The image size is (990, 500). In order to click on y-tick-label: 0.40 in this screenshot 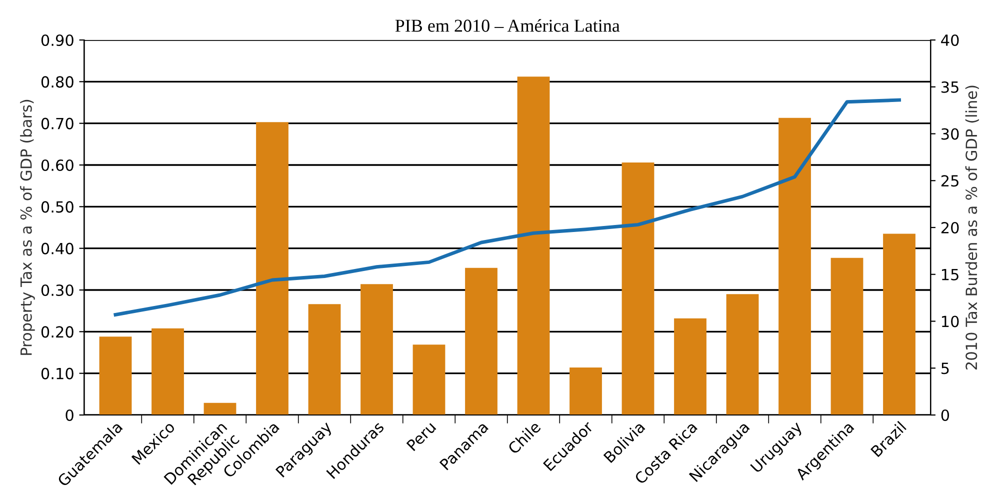, I will do `click(57, 248)`.